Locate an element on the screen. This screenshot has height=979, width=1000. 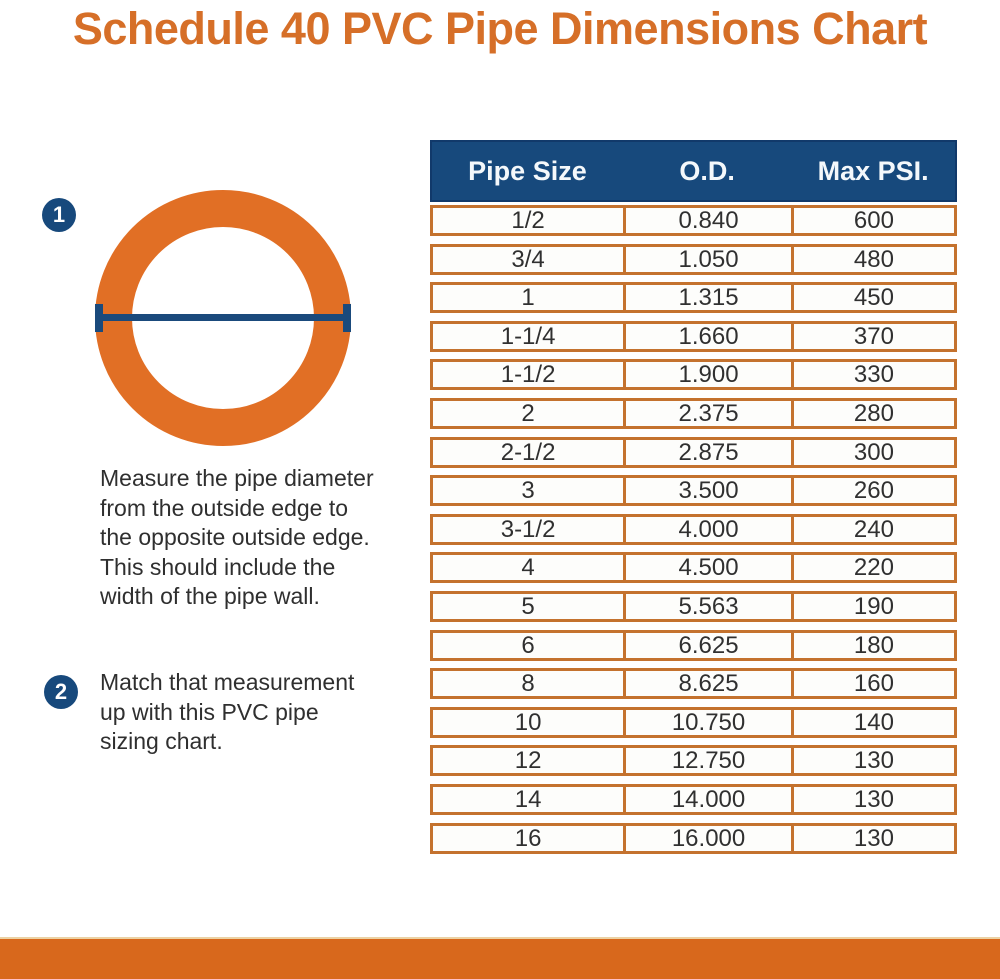
table-cell: 12 is located at coordinates (528, 761).